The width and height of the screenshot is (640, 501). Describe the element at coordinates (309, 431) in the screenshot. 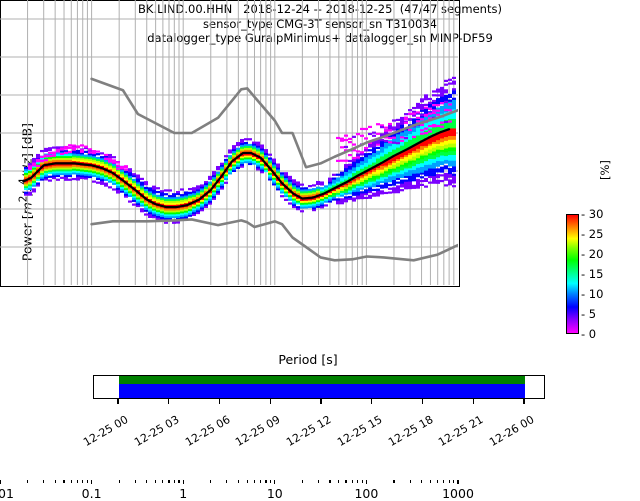

I see `timeline-tick-label: 12-25 12` at that location.